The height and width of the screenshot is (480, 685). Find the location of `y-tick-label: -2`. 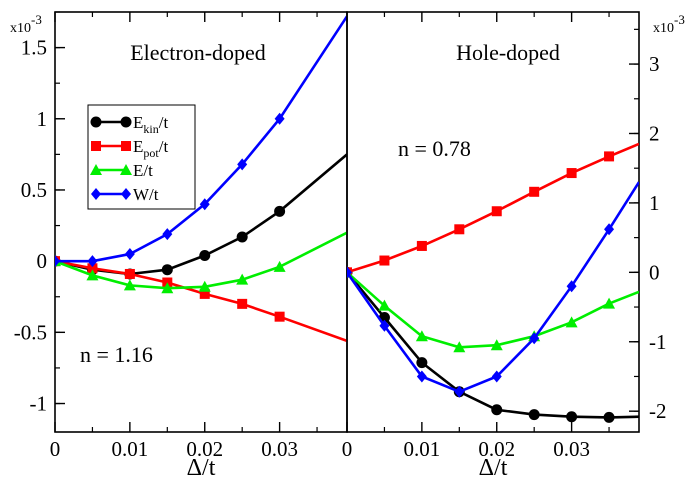

y-tick-label: -2 is located at coordinates (658, 411).